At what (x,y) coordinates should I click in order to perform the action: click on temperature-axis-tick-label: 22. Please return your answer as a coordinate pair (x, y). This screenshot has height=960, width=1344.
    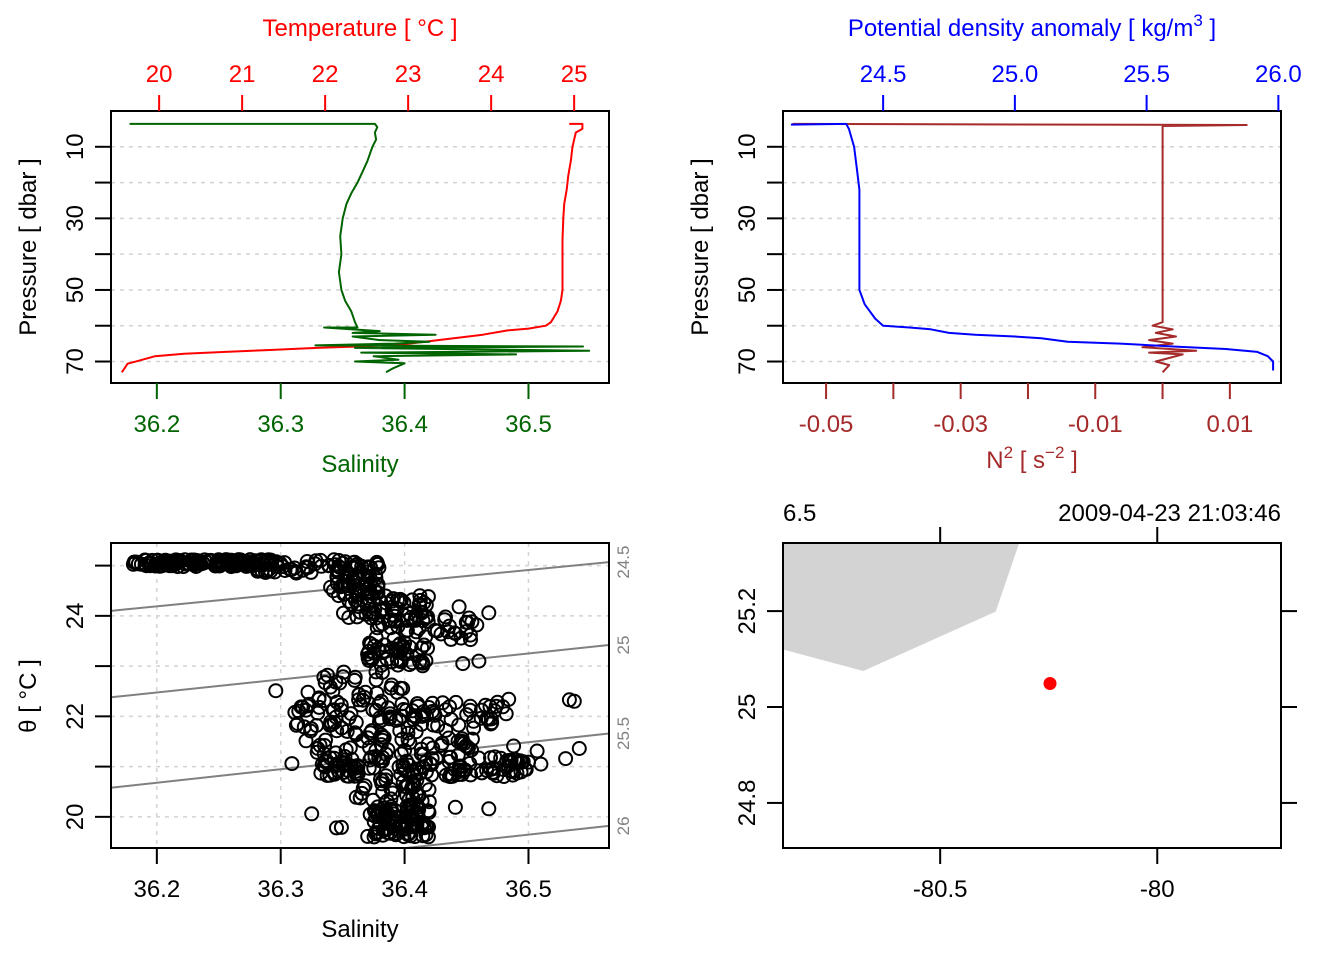
    Looking at the image, I should click on (325, 74).